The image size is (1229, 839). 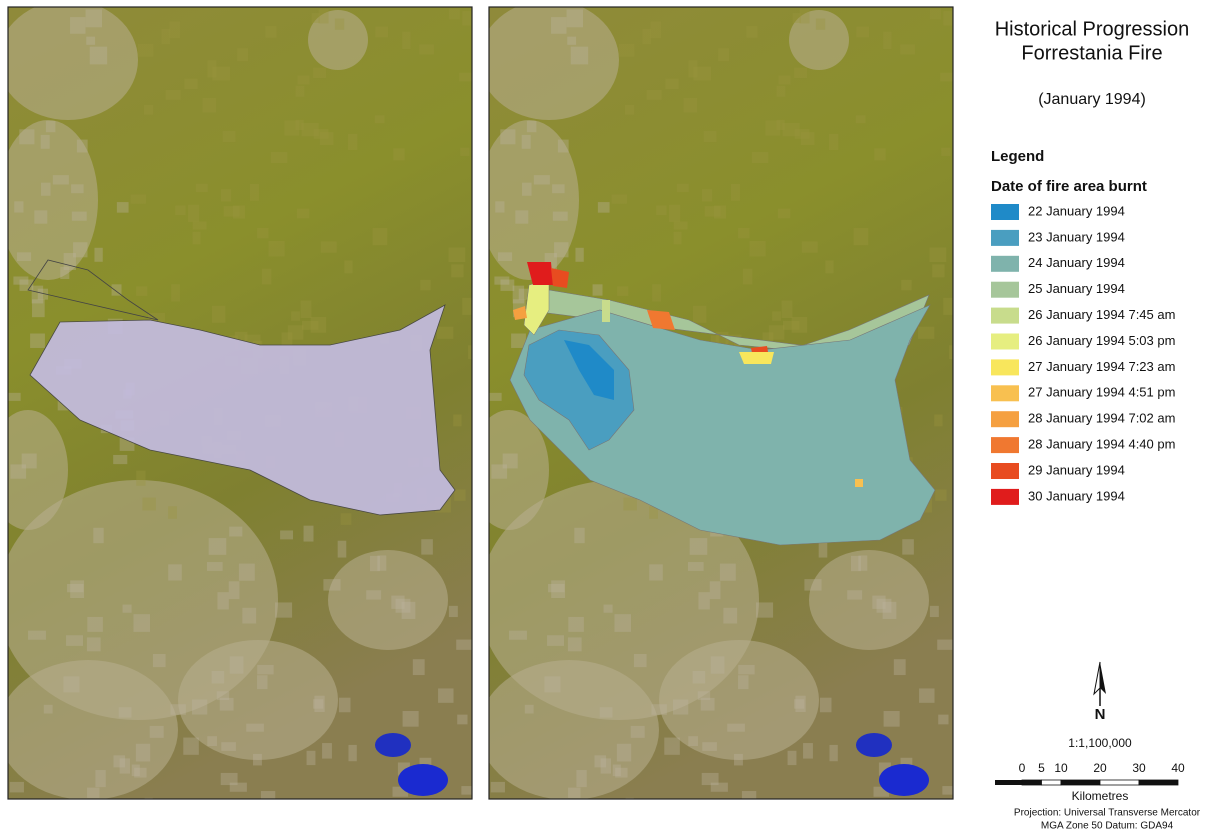 I want to click on scale-bar, so click(x=1008, y=782).